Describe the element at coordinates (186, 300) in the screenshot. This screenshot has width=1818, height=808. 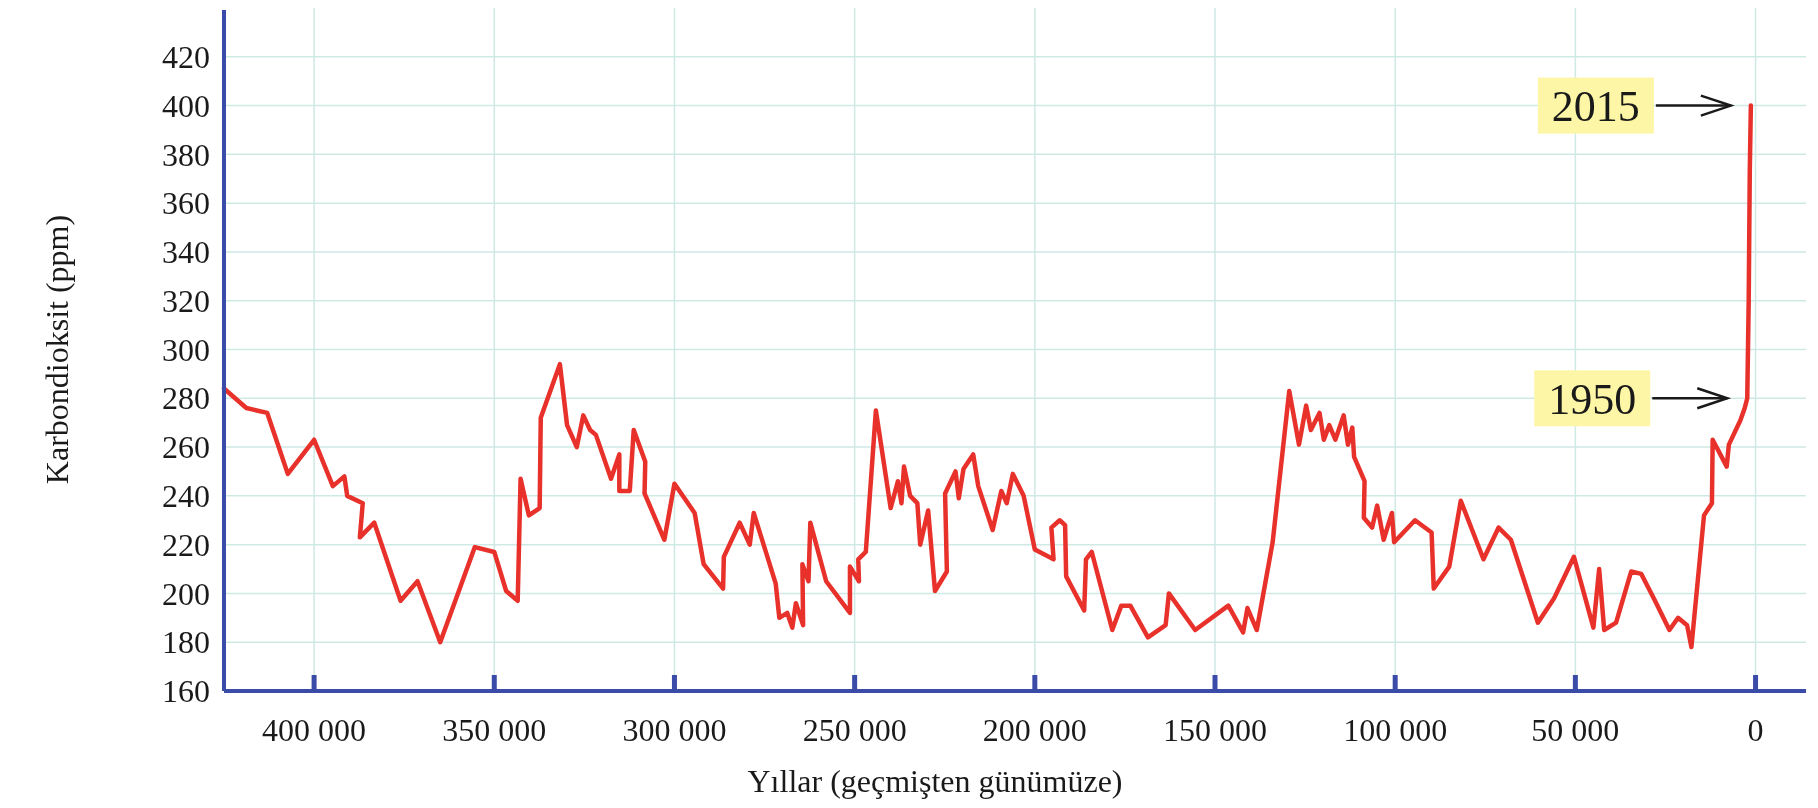
I see `y-tick-label: 320` at that location.